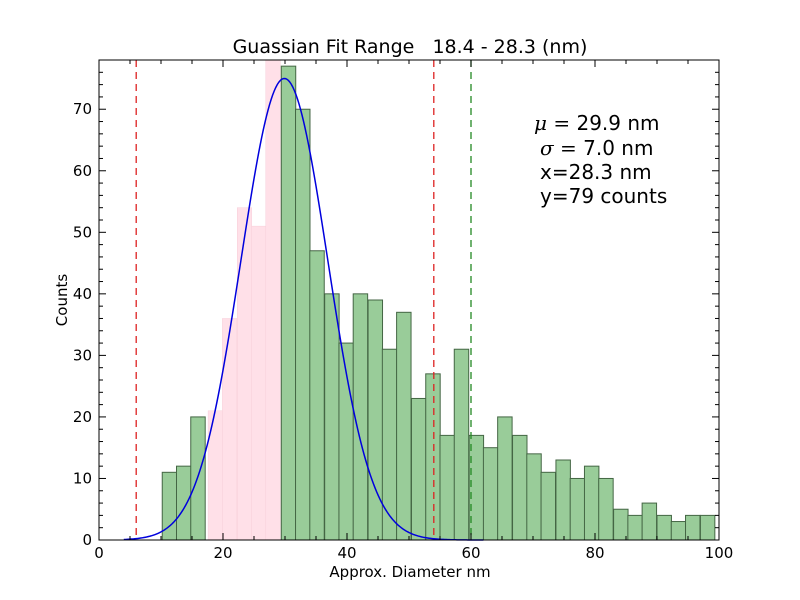 The height and width of the screenshot is (600, 800). I want to click on y-tick-label: 20, so click(82, 417).